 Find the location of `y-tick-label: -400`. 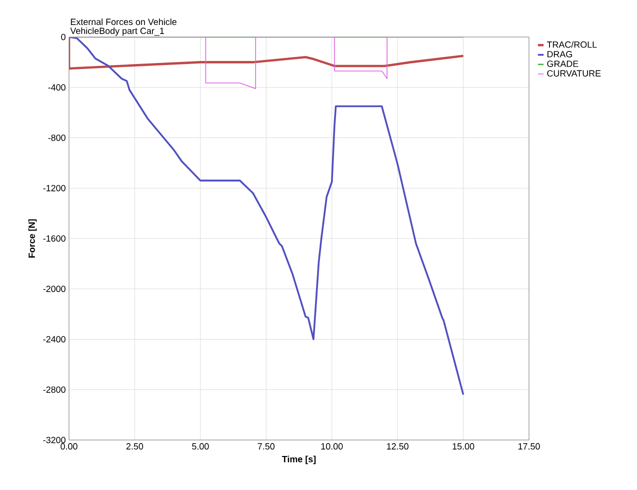

y-tick-label: -400 is located at coordinates (57, 87).